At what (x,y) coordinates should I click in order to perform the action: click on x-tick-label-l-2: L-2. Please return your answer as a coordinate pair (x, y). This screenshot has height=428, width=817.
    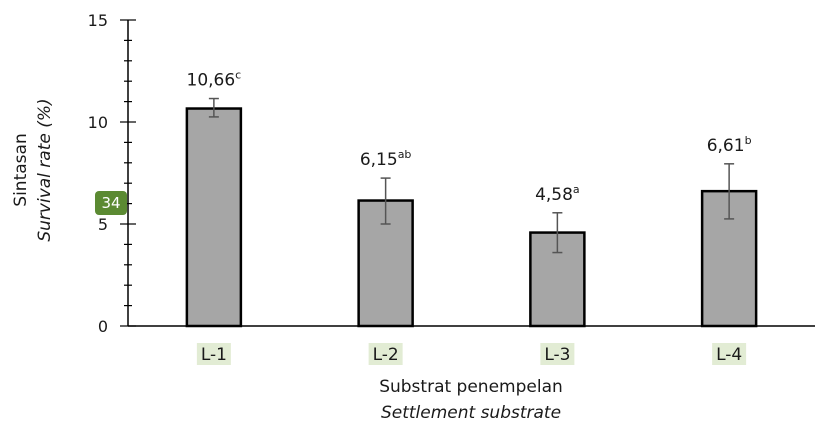
    Looking at the image, I should click on (386, 355).